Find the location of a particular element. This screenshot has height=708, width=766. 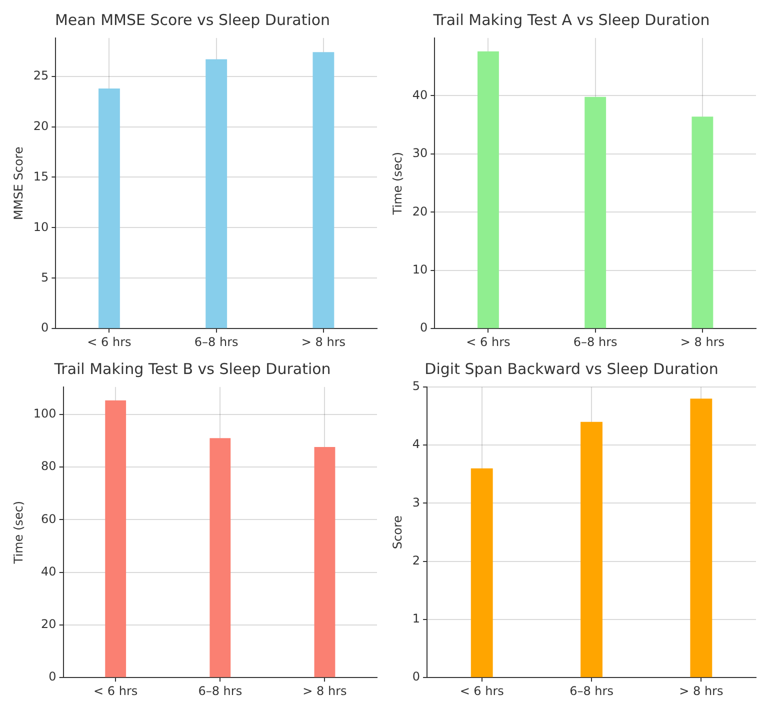

chart-title: Trail Making Test A vs Sleep Duration is located at coordinates (571, 19).